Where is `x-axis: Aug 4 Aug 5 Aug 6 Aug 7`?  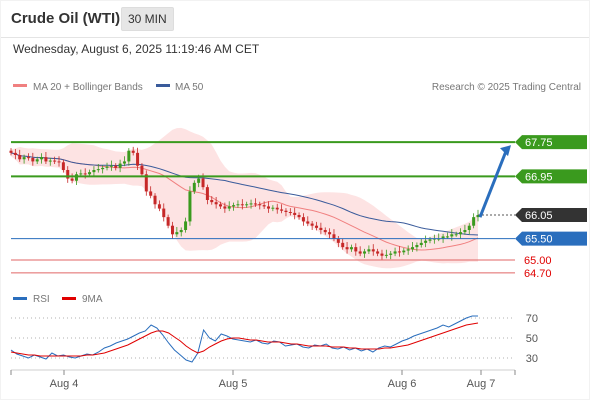 x-axis: Aug 4 Aug 5 Aug 6 Aug 7 is located at coordinates (263, 379).